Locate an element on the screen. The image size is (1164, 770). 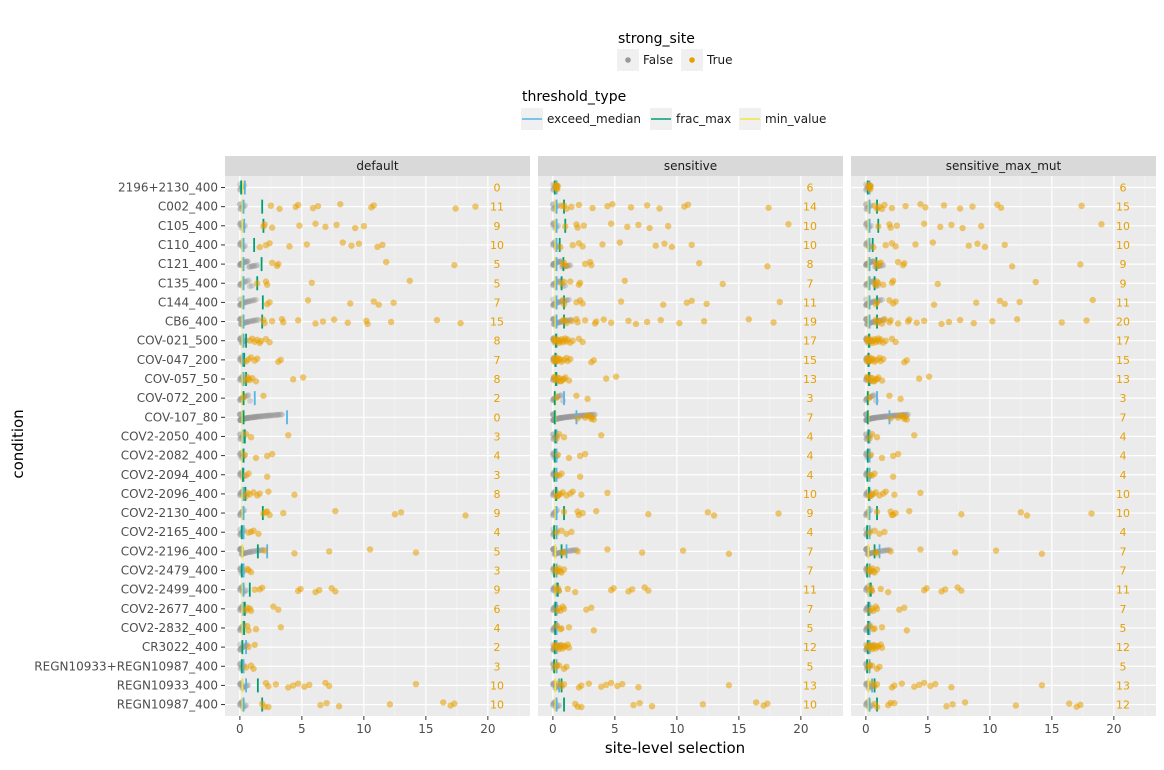
y-tick-label: COV-072_200 is located at coordinates (177, 398).